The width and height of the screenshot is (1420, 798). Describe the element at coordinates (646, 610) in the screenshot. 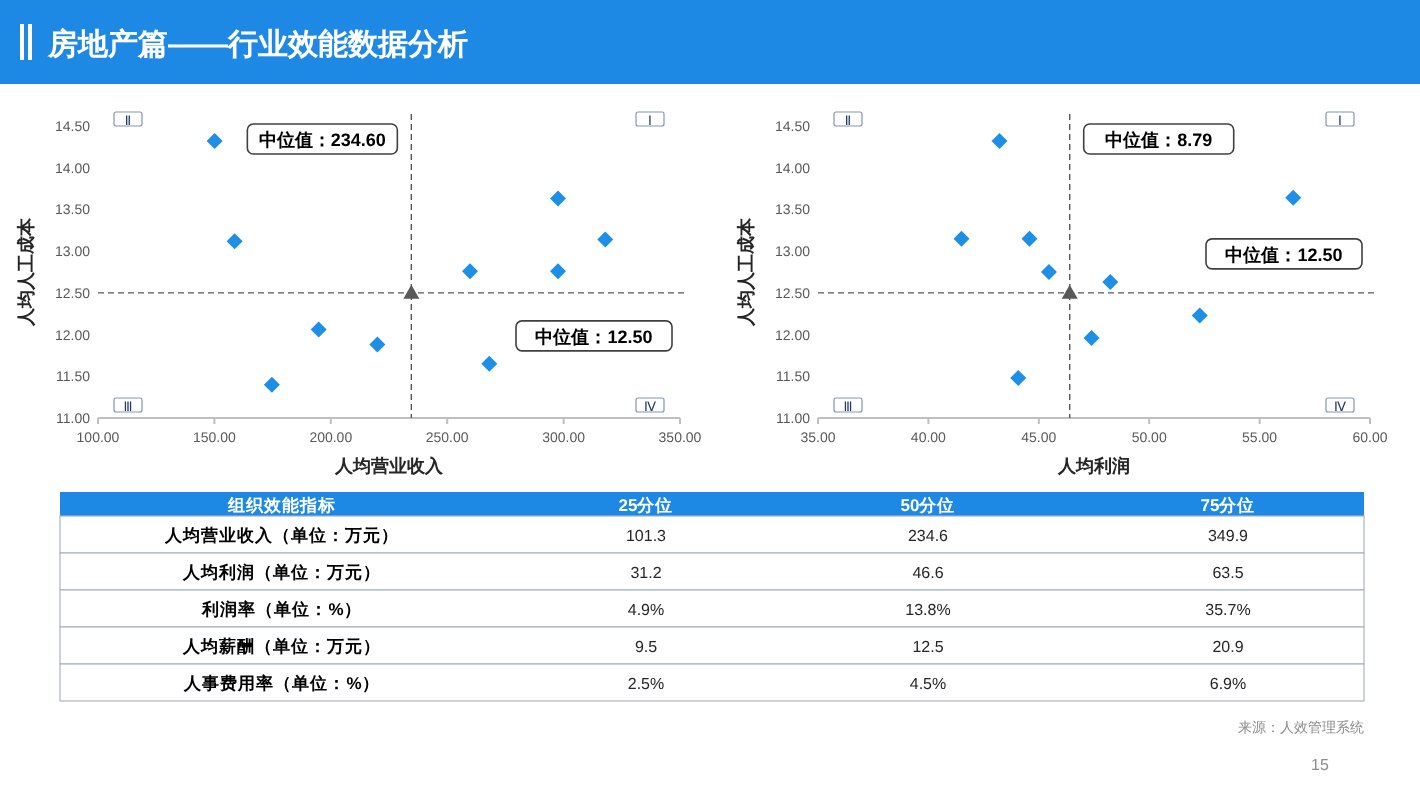

I see `text: 4.9%` at that location.